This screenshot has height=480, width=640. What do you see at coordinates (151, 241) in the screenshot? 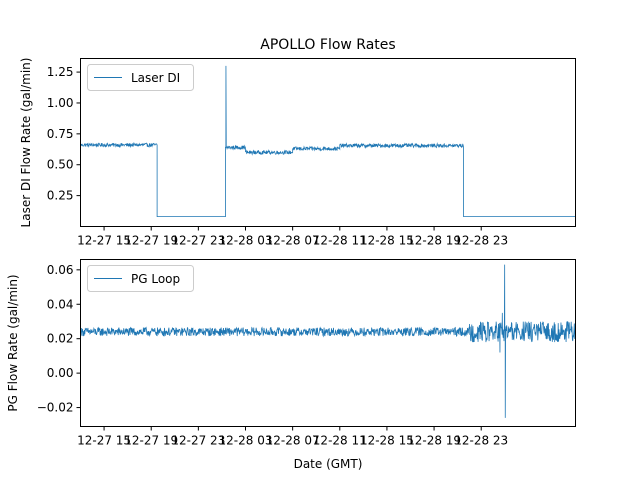
I see `laser-di-x-tick-label-1: 12-27 19` at bounding box center [151, 241].